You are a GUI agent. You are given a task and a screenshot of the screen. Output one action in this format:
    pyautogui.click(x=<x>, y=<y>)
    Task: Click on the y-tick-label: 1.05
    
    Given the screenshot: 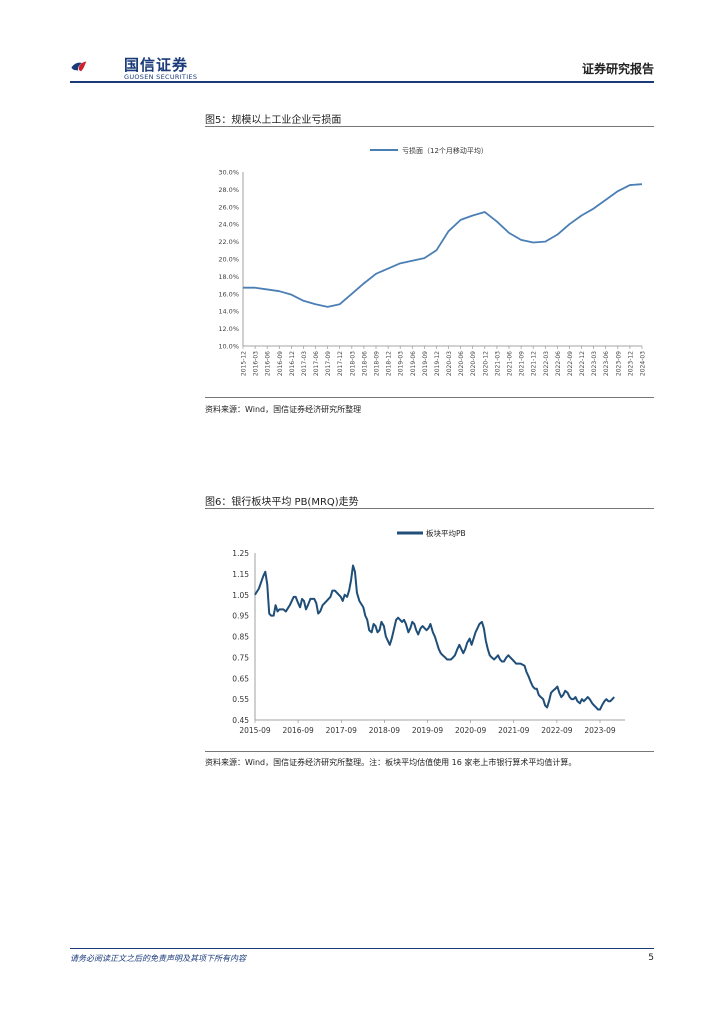 What is the action you would take?
    pyautogui.click(x=240, y=595)
    